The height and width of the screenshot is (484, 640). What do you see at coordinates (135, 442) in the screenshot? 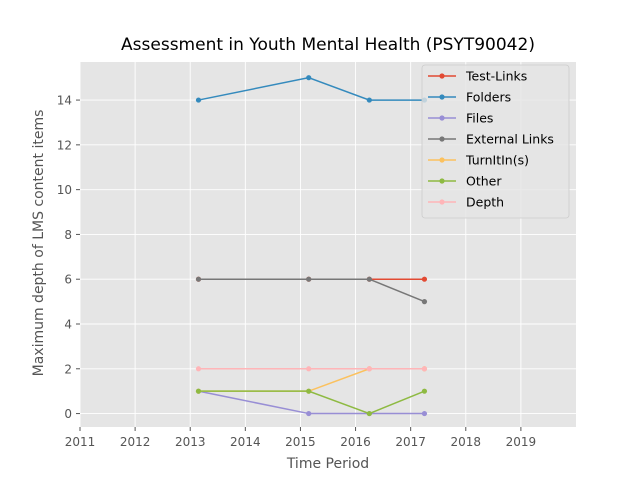
I see `x-tick-label: 2012` at bounding box center [135, 442].